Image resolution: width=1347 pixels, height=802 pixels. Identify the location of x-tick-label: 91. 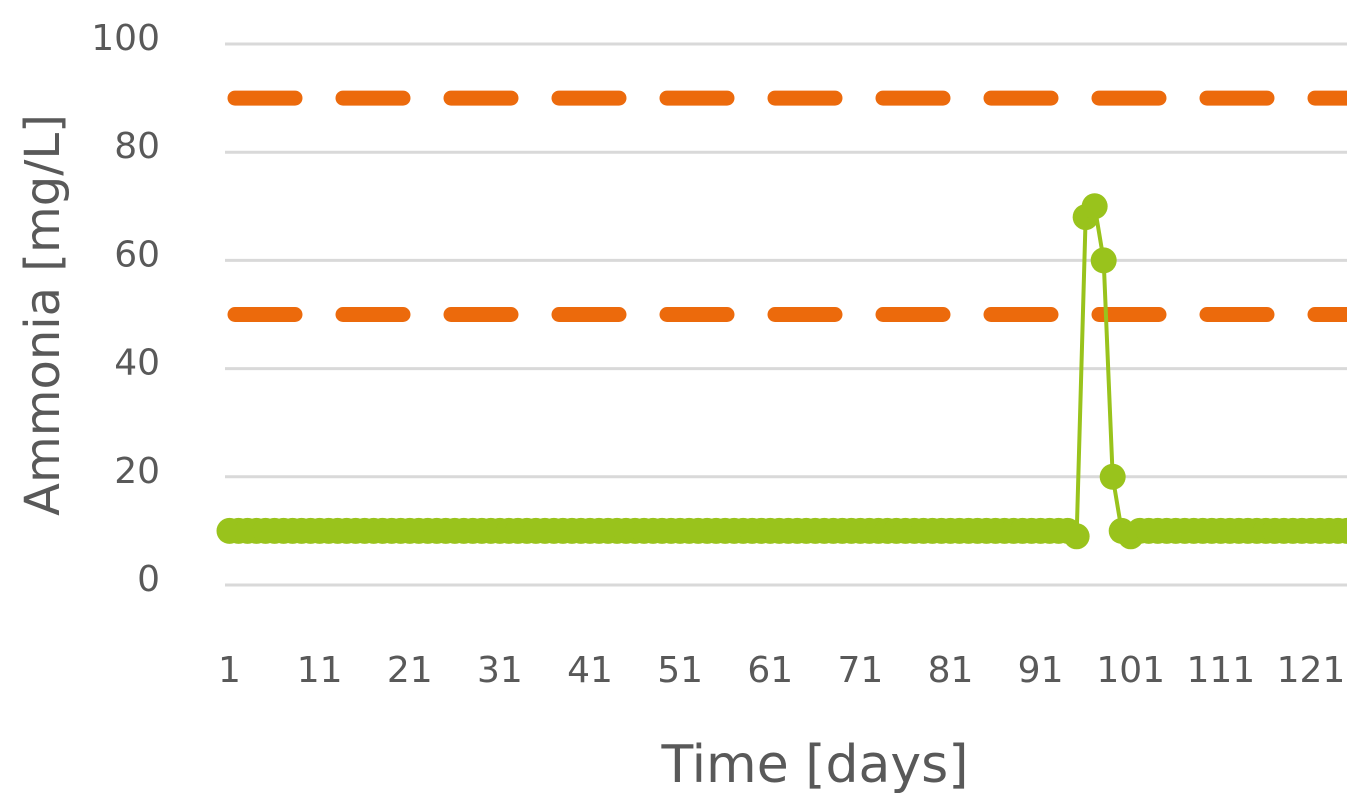
(1041, 670).